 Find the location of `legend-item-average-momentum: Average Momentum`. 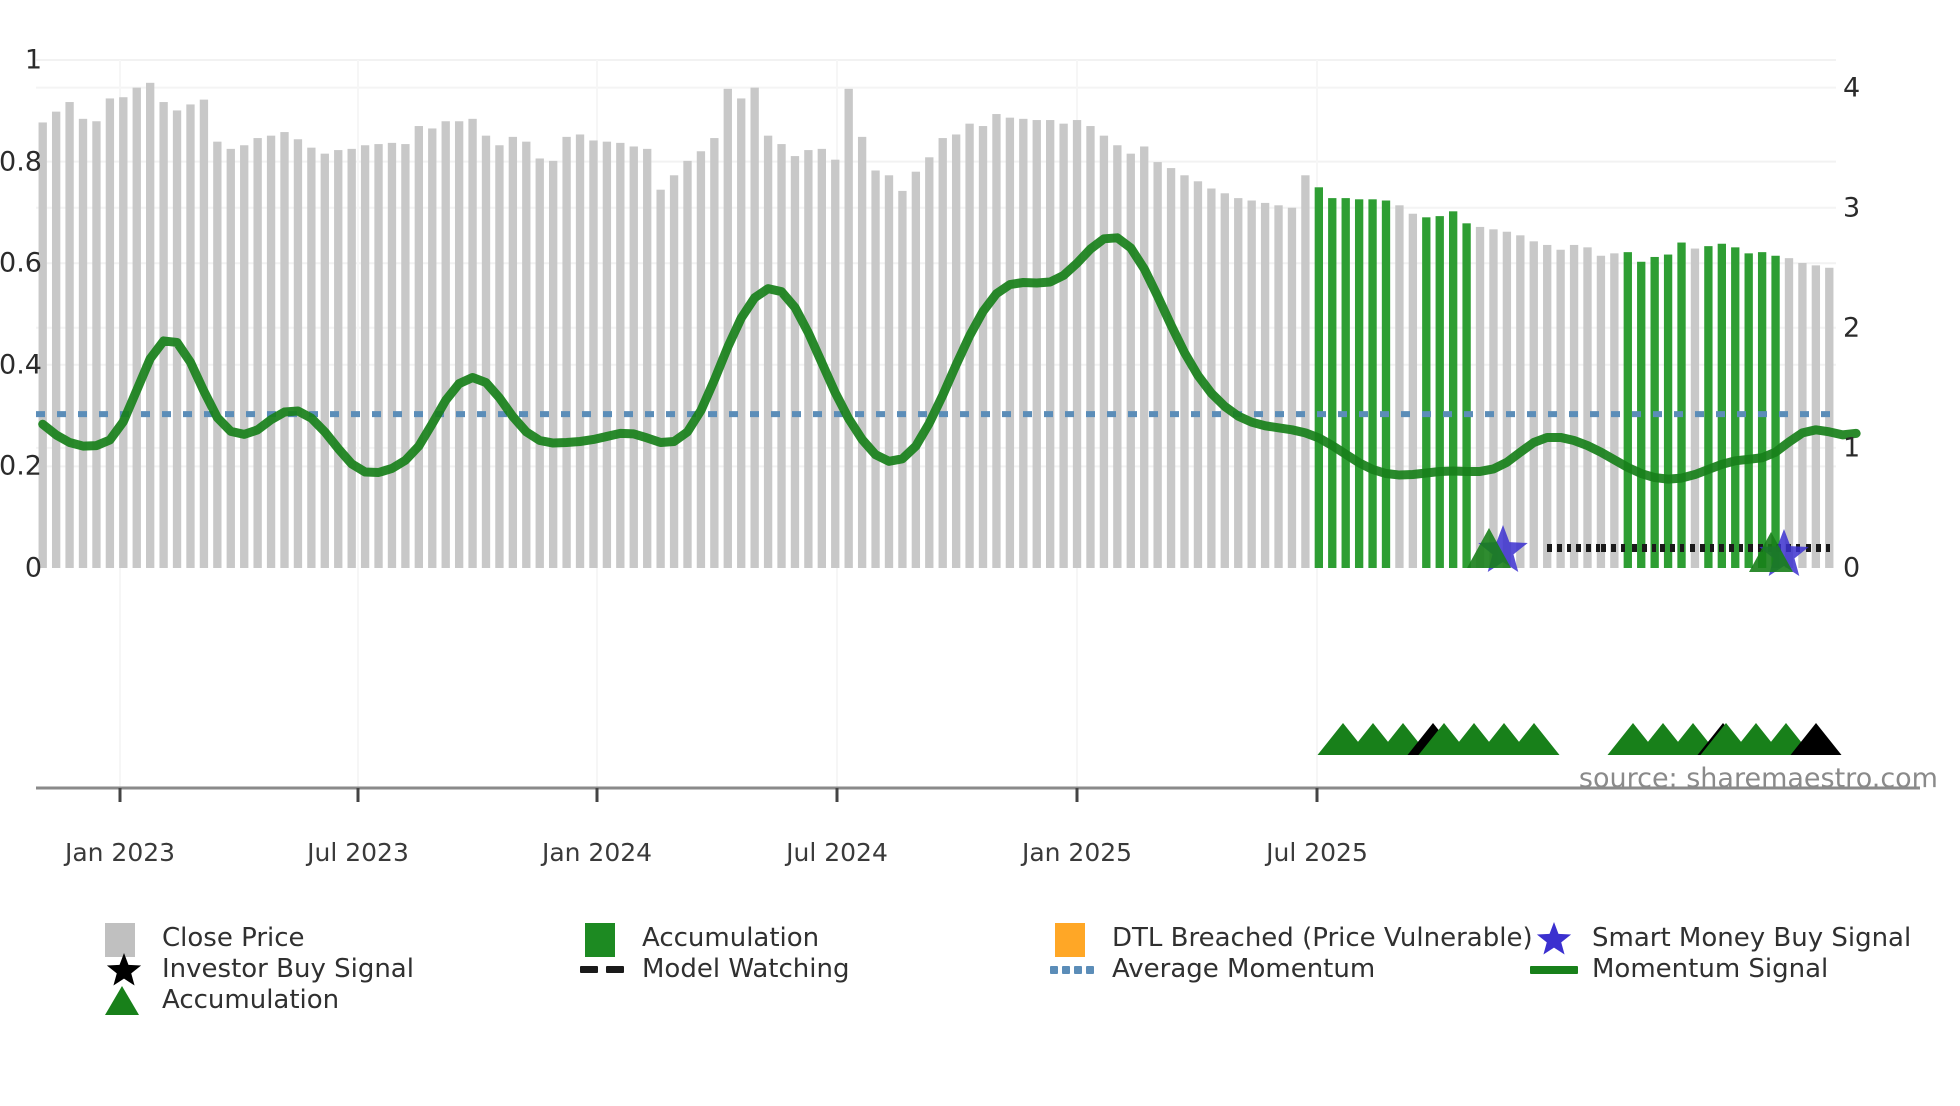

legend-item-average-momentum: Average Momentum is located at coordinates (1212, 968).